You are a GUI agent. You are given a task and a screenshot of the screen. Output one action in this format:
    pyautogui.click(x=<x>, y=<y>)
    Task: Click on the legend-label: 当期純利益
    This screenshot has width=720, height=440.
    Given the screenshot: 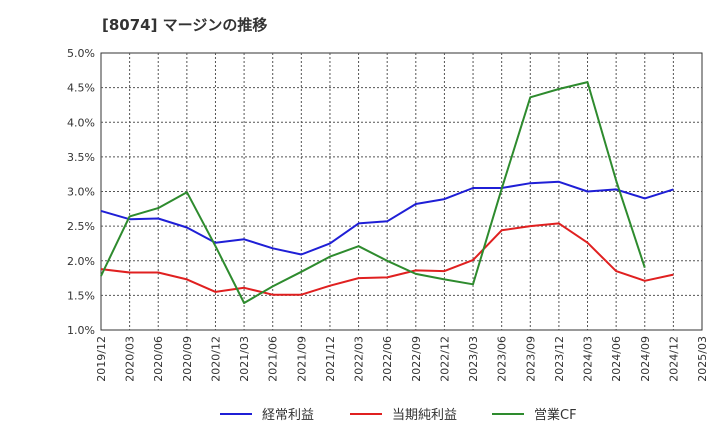 What is the action you would take?
    pyautogui.click(x=424, y=415)
    